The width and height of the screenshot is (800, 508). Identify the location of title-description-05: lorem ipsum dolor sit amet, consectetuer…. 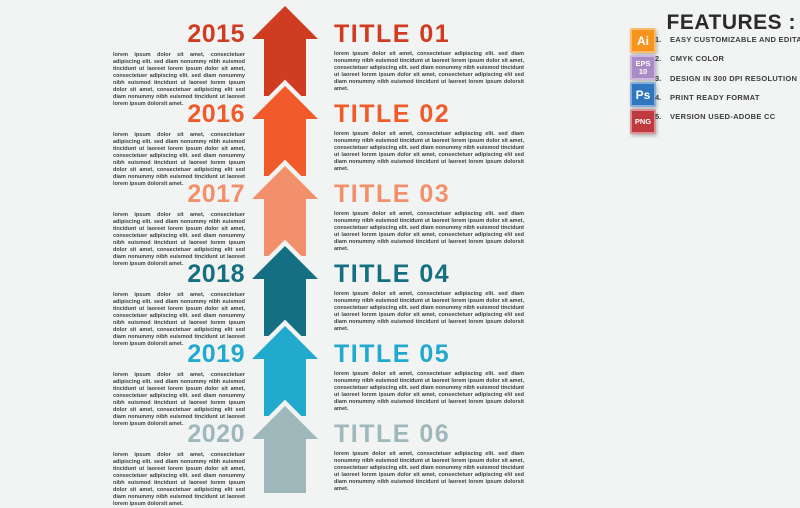
(429, 391).